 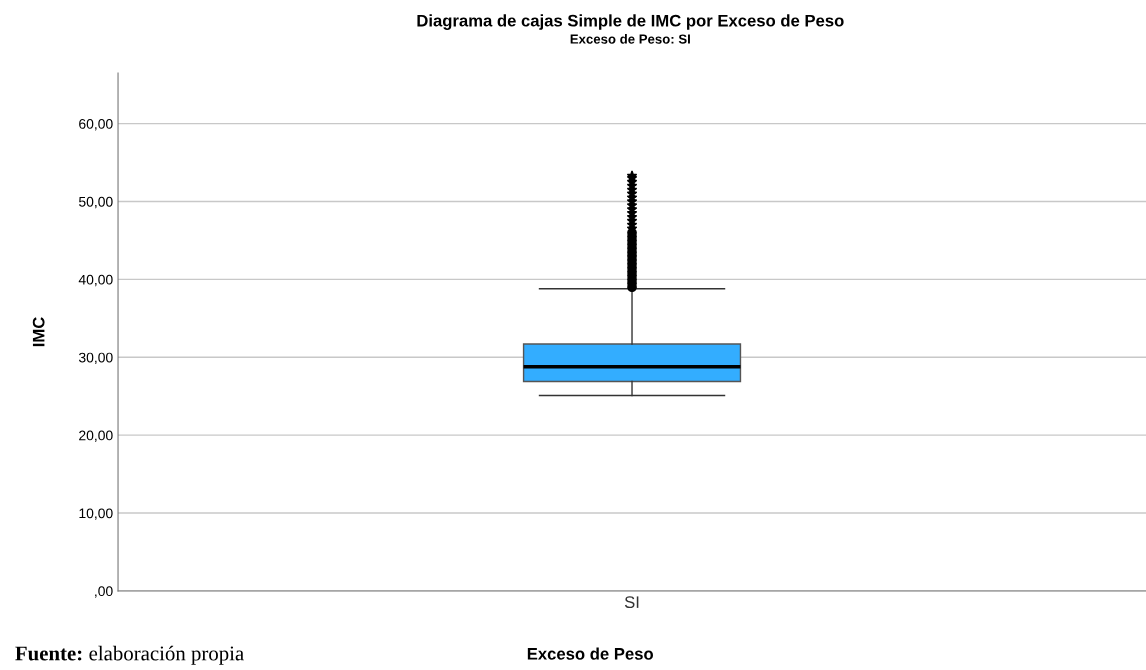 I want to click on x-tick-label: SI, so click(x=631, y=602).